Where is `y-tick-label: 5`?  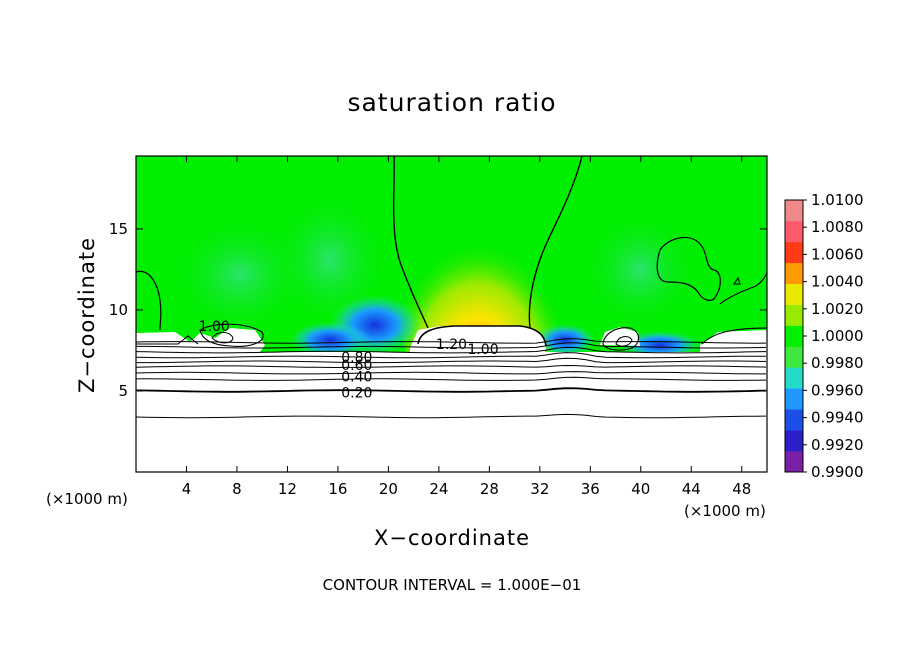
y-tick-label: 5 is located at coordinates (123, 391).